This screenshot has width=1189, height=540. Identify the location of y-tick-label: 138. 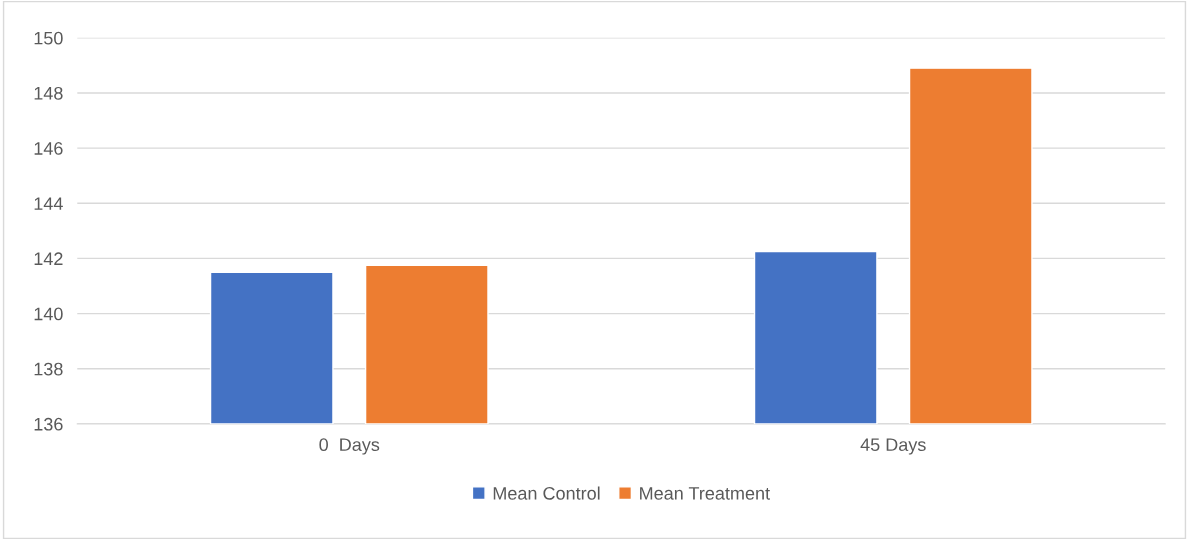
(48, 369).